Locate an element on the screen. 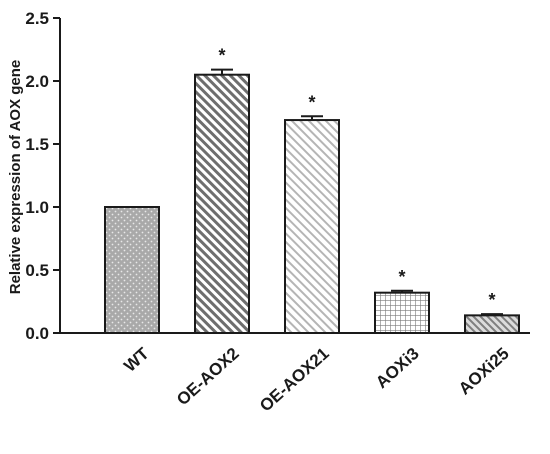 This screenshot has width=550, height=454. x-tick-label: AOXi3 is located at coordinates (397, 368).